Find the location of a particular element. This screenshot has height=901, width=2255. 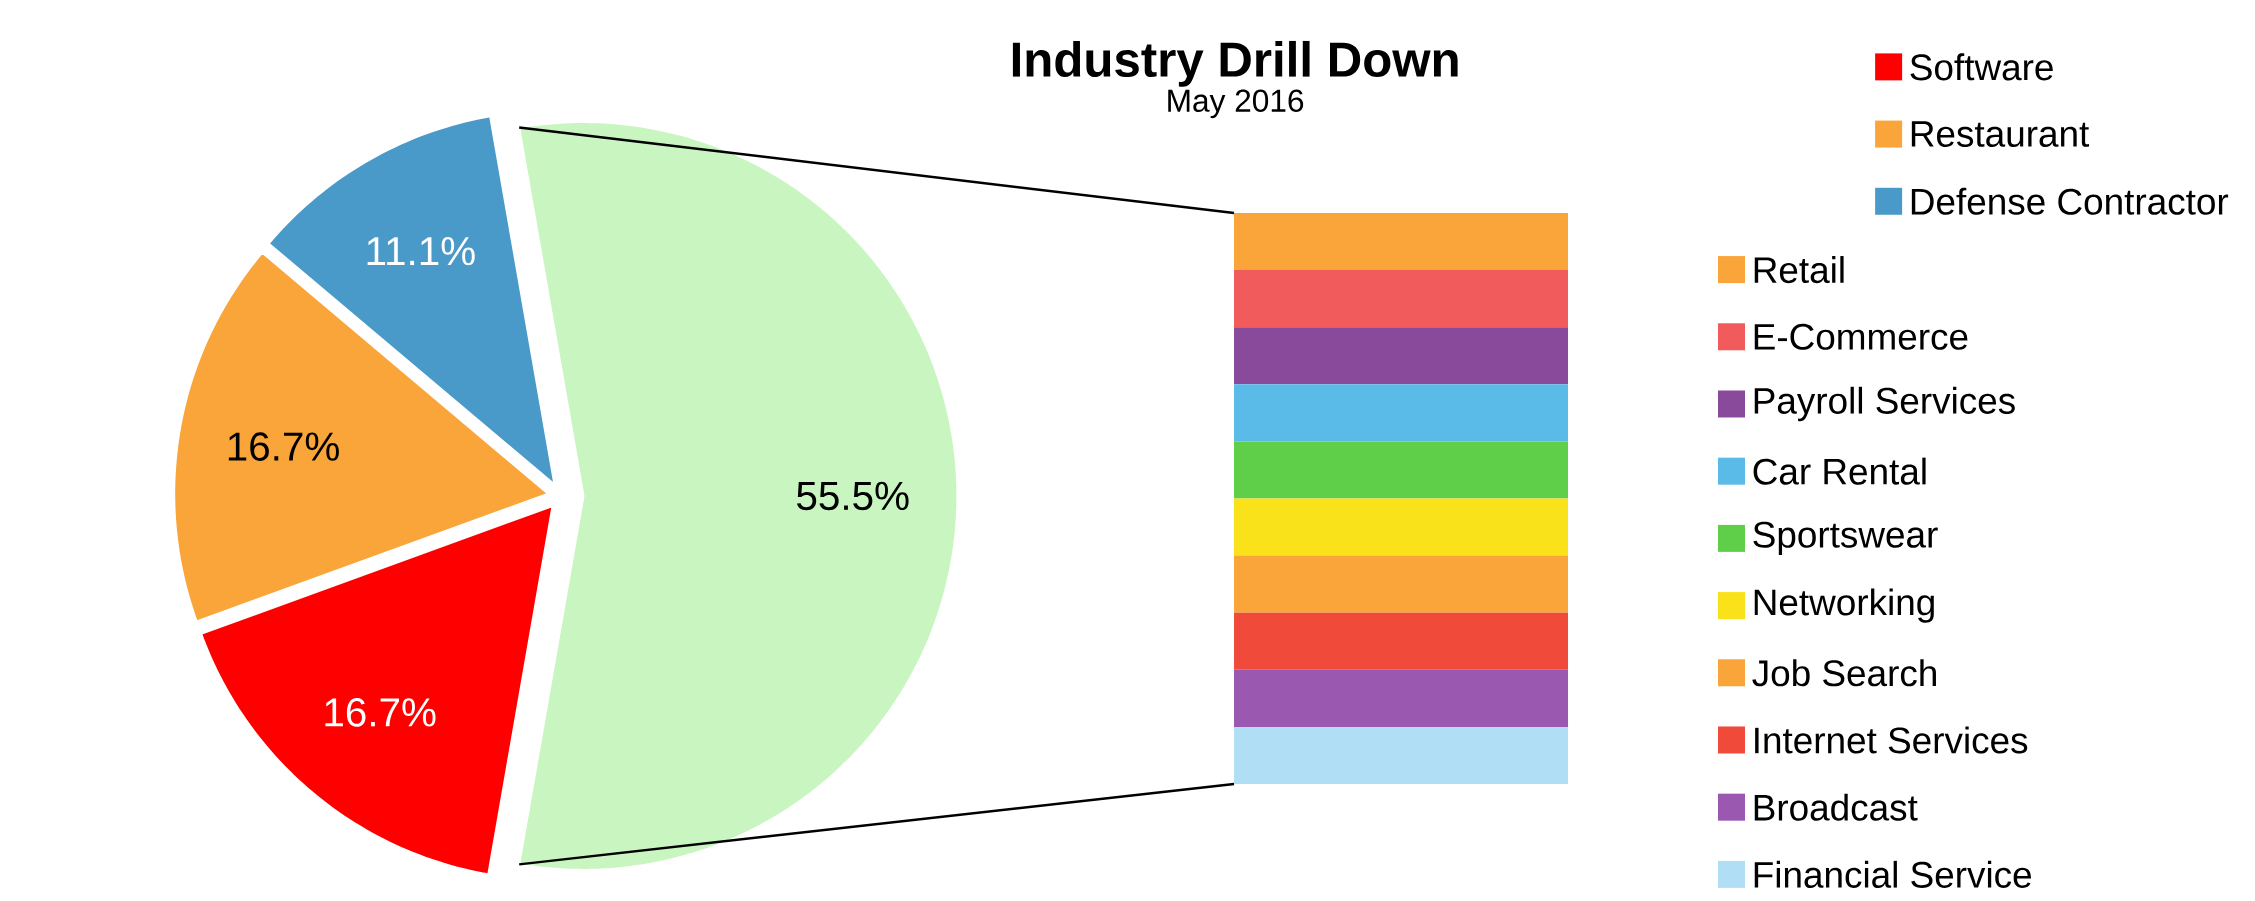

legend-label: Software is located at coordinates (1981, 67).